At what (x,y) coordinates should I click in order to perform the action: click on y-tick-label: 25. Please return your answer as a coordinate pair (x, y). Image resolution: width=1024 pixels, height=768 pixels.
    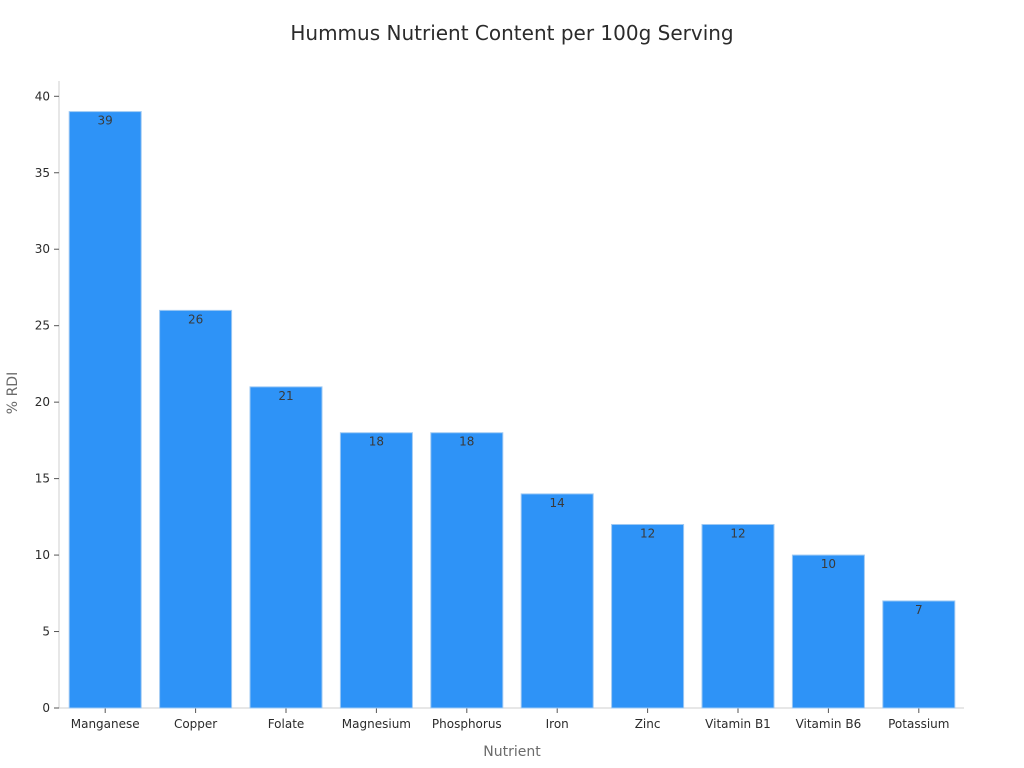
    Looking at the image, I should click on (42, 326).